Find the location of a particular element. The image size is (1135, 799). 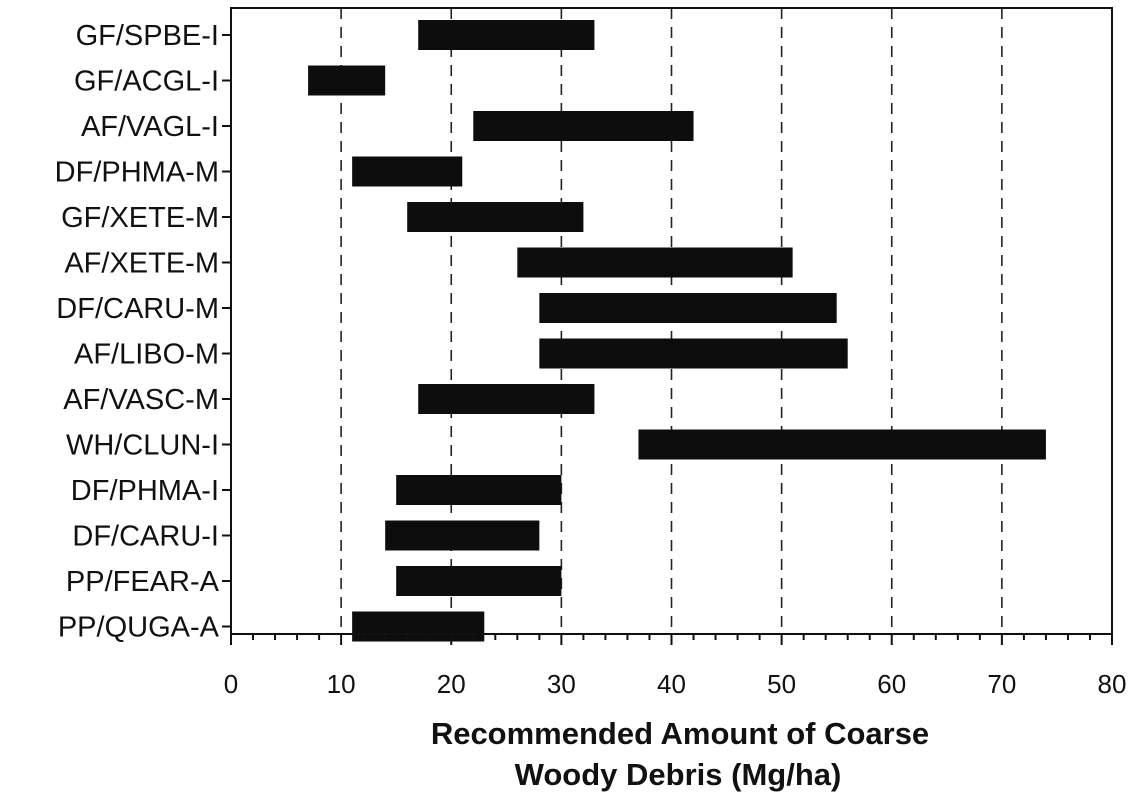

x-tick-label: 80 is located at coordinates (1112, 684).